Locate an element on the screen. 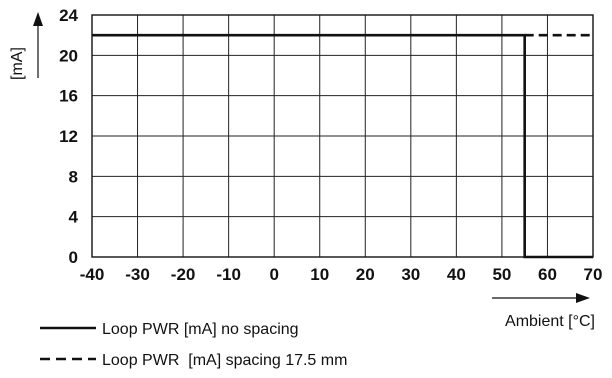 Image resolution: width=612 pixels, height=378 pixels. x-tick-label-9: 50 is located at coordinates (501, 274).